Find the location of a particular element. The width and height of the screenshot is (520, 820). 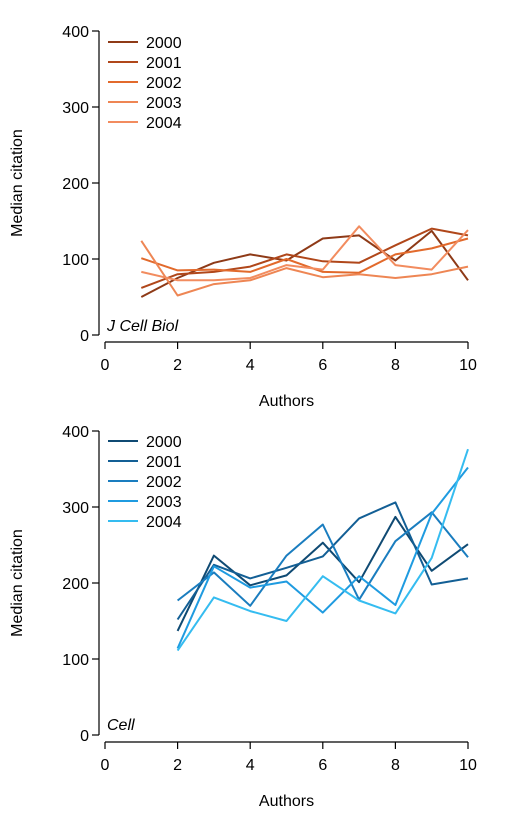

panel-label: J Cell Biol is located at coordinates (142, 326).